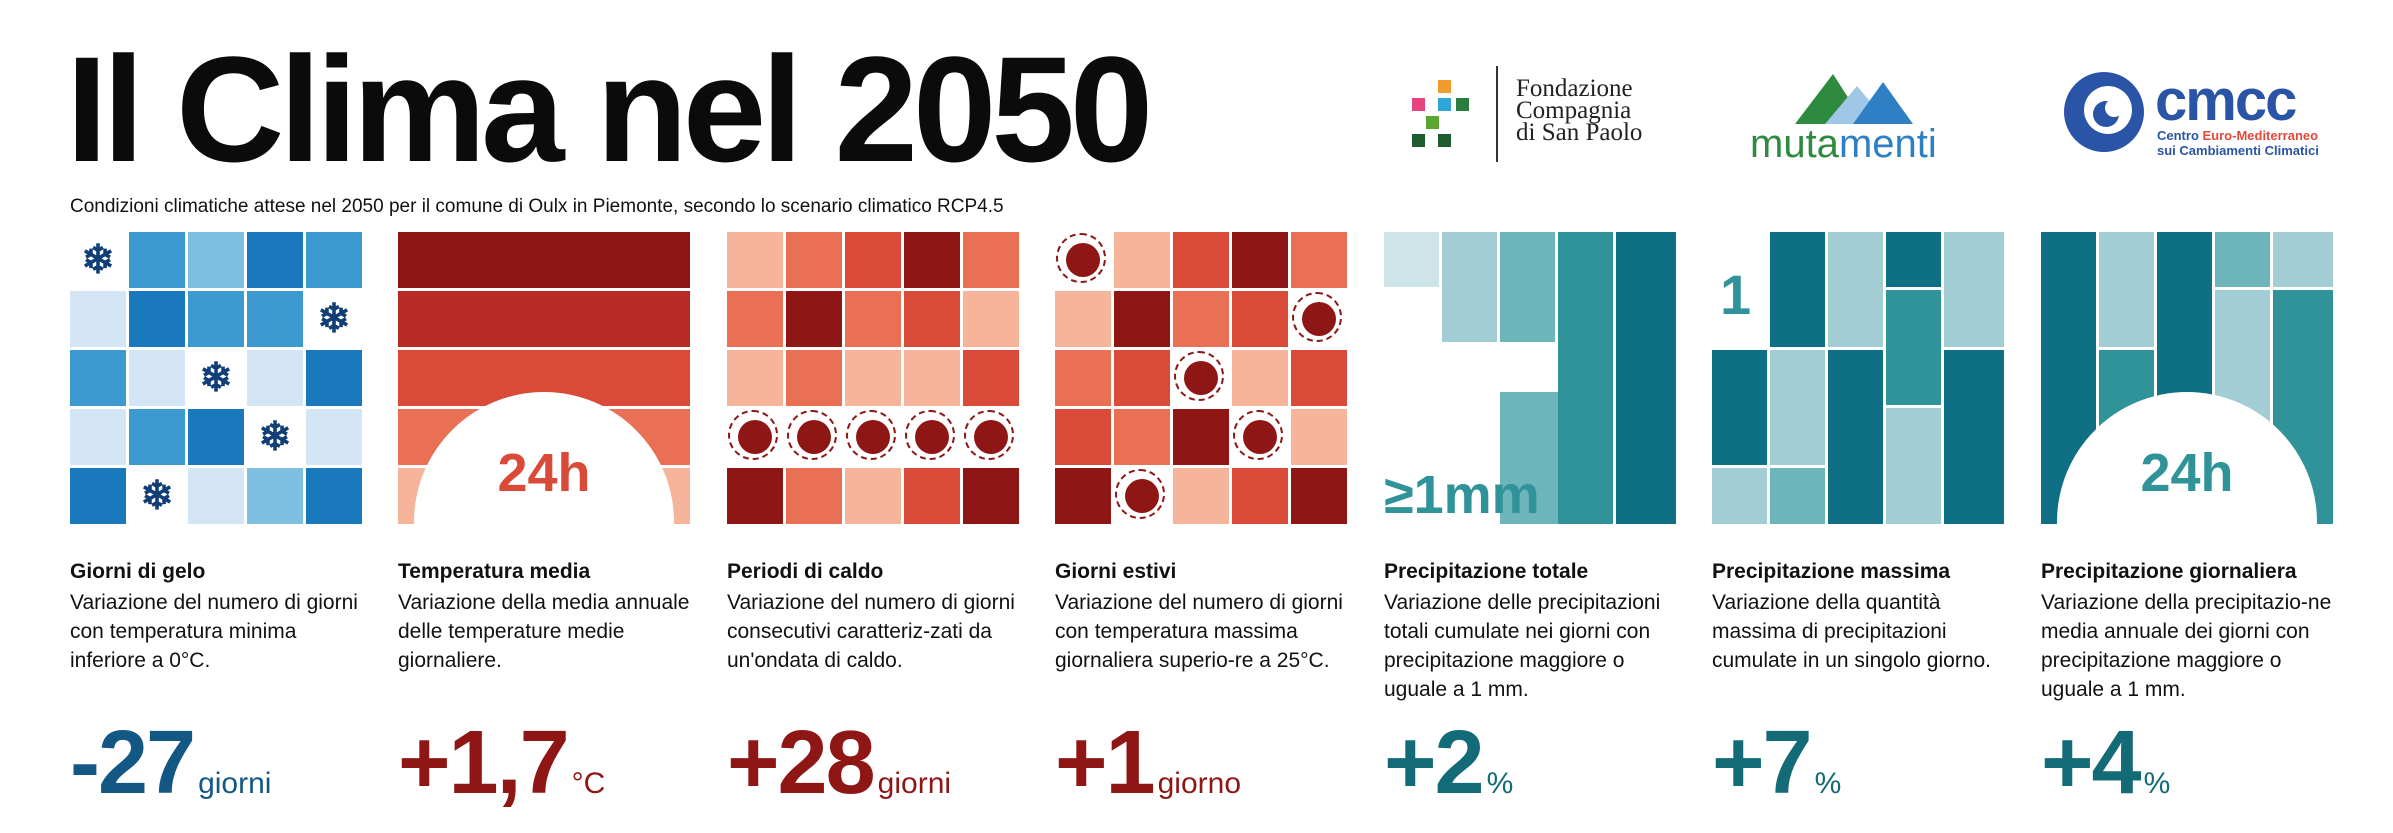  I want to click on card-value: +1,7 °C, so click(501, 763).